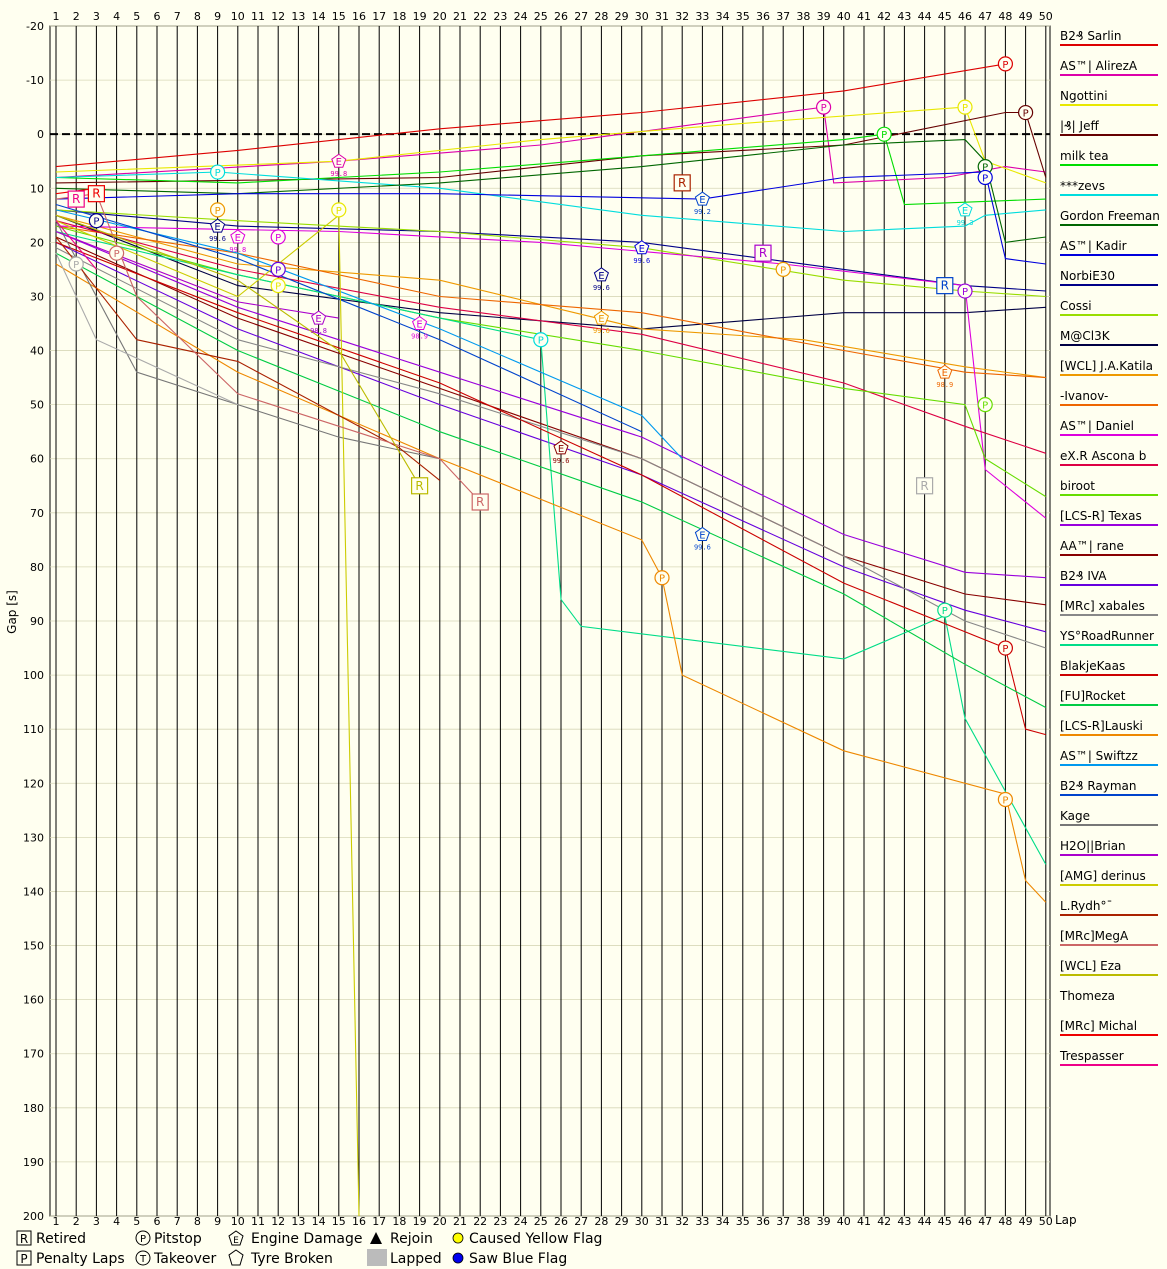 Image resolution: width=1167 pixels, height=1269 pixels. Describe the element at coordinates (217, 239) in the screenshot. I see `marker-value-label: 99.6` at that location.